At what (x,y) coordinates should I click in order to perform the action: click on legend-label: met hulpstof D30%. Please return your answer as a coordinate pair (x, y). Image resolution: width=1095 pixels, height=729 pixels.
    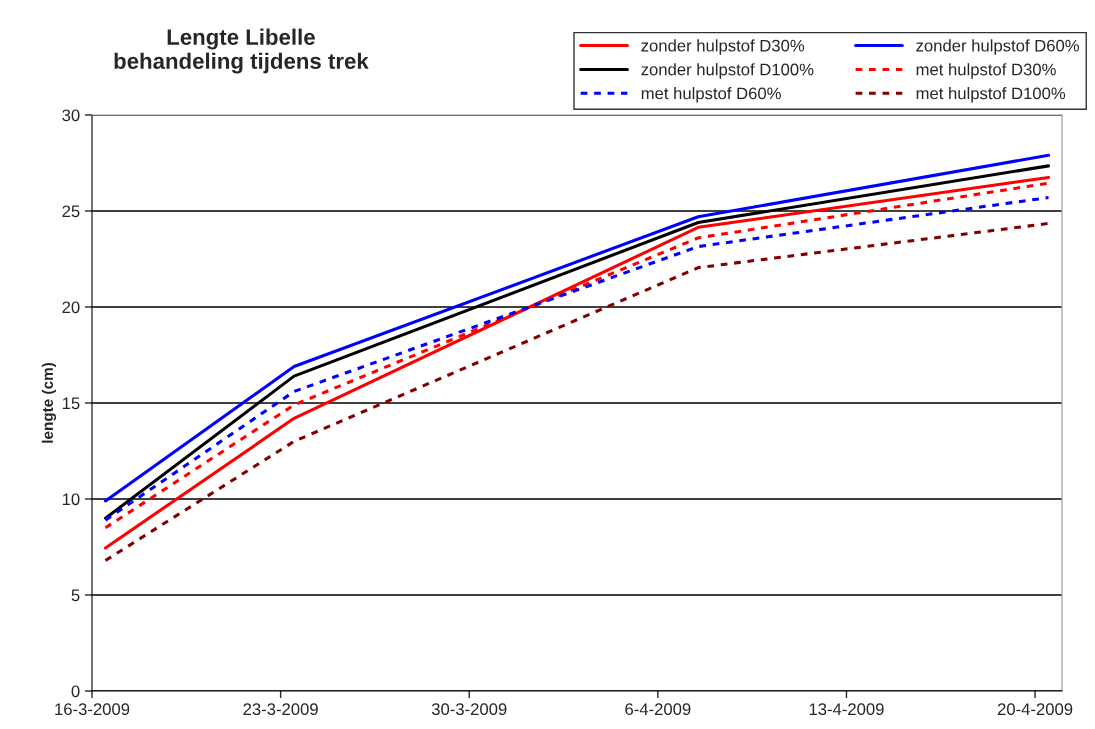
    Looking at the image, I should click on (986, 71).